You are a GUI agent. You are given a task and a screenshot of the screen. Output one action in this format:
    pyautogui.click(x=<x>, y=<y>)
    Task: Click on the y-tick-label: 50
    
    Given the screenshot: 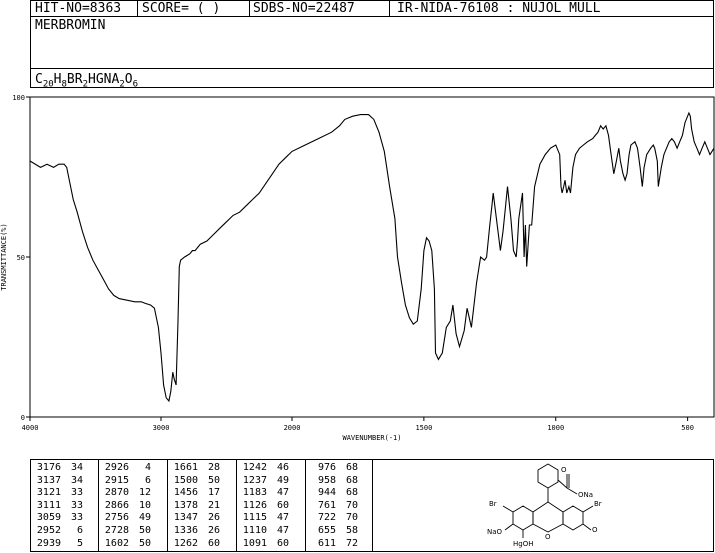 What is the action you would take?
    pyautogui.click(x=21, y=258)
    